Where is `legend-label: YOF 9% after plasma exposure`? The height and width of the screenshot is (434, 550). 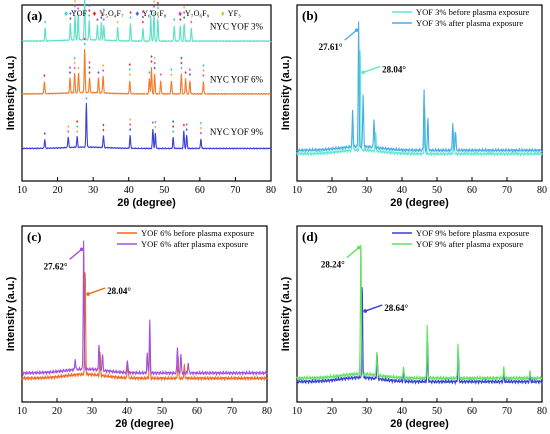
legend-label: YOF 9% after plasma exposure is located at coordinates (469, 244).